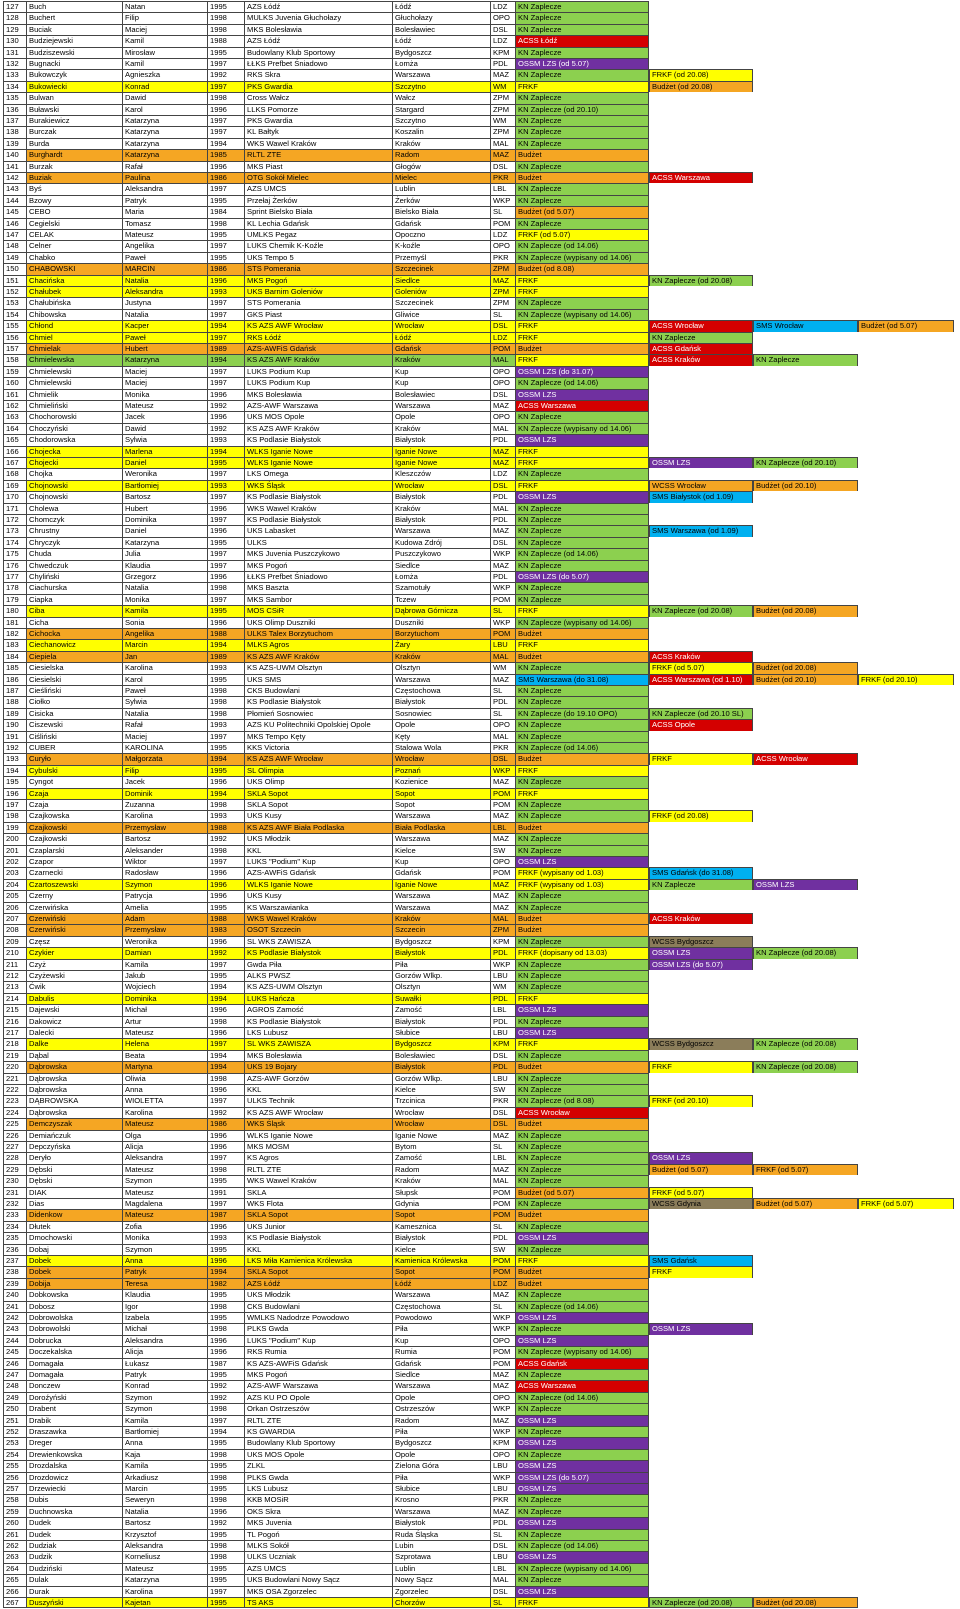 The image size is (960, 1609). I want to click on status-cell: ACSS Warszawa (od 1.10), so click(701, 679).